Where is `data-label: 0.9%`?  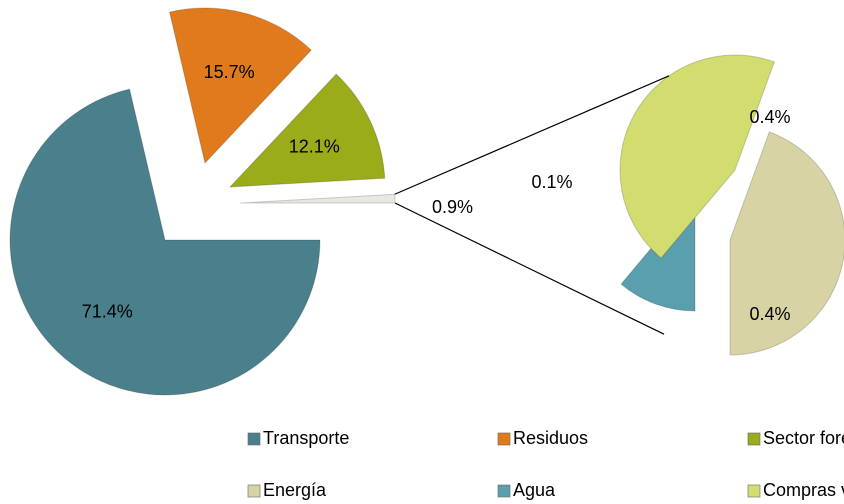
data-label: 0.9% is located at coordinates (452, 207).